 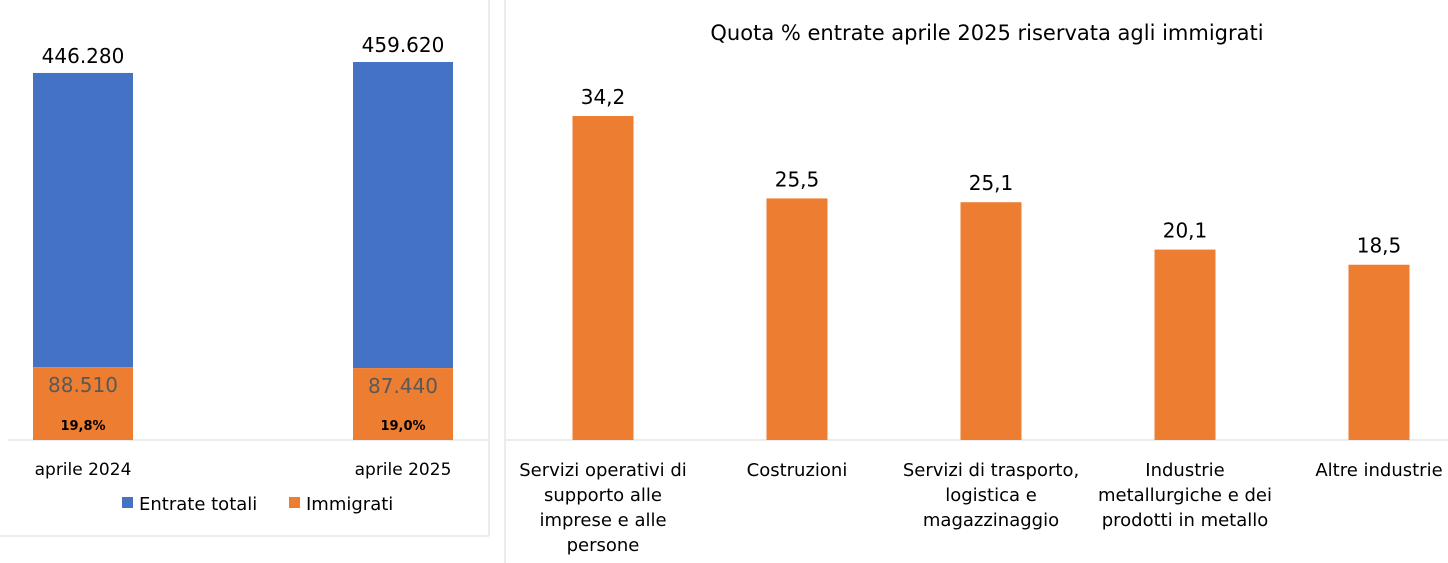 What do you see at coordinates (991, 183) in the screenshot?
I see `value-label: 25,1` at bounding box center [991, 183].